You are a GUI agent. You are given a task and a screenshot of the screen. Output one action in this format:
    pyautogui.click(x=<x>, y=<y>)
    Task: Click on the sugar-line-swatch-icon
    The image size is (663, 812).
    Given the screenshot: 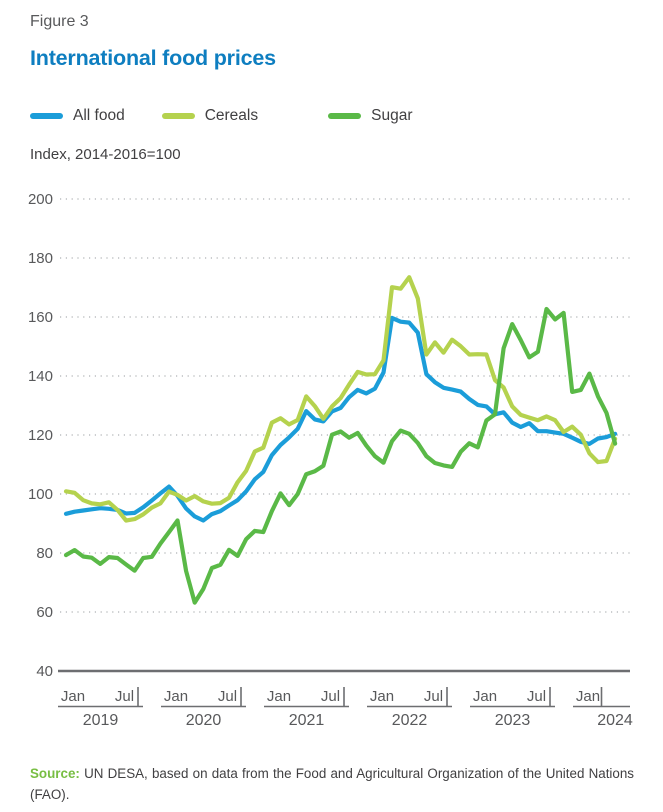 What is the action you would take?
    pyautogui.click(x=345, y=116)
    